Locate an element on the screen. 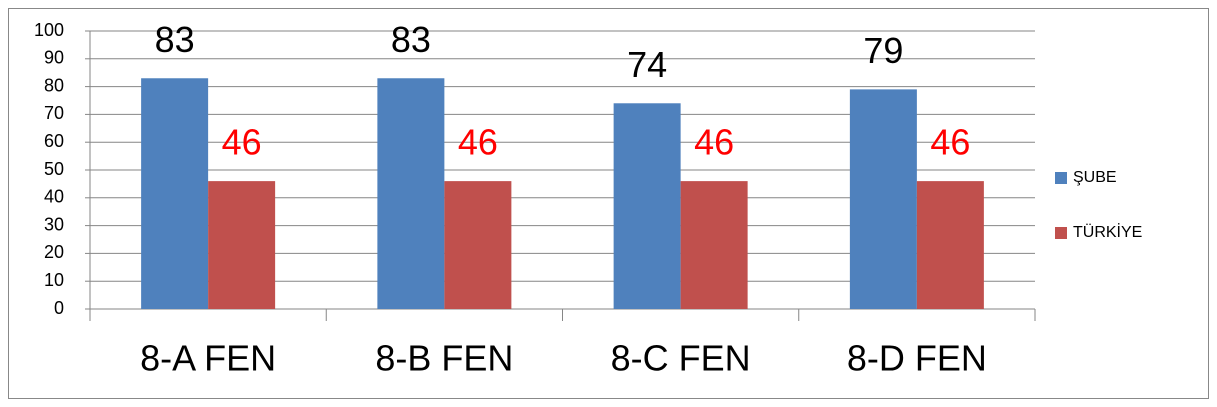  legend-label: ŞUBE is located at coordinates (1095, 177).